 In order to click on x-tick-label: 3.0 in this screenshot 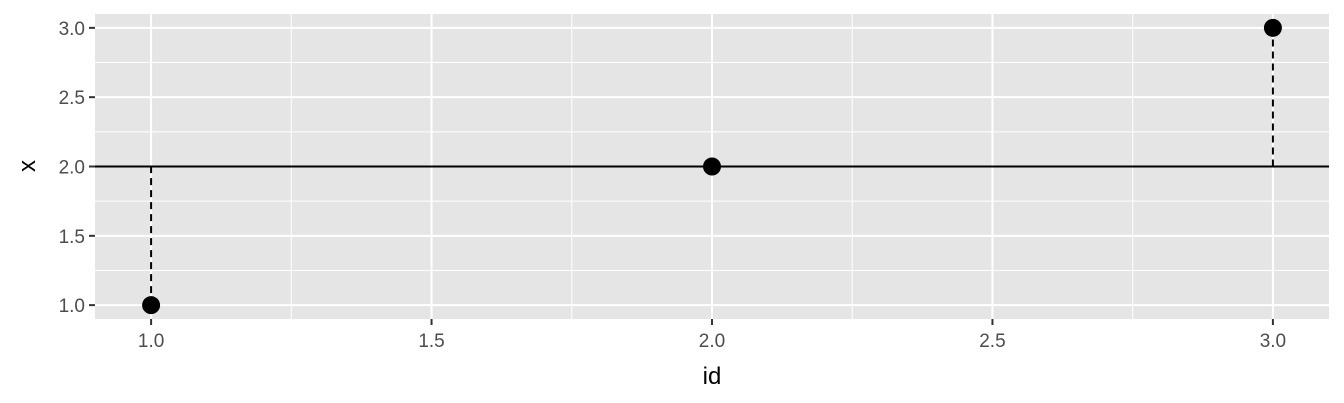, I will do `click(1273, 341)`.